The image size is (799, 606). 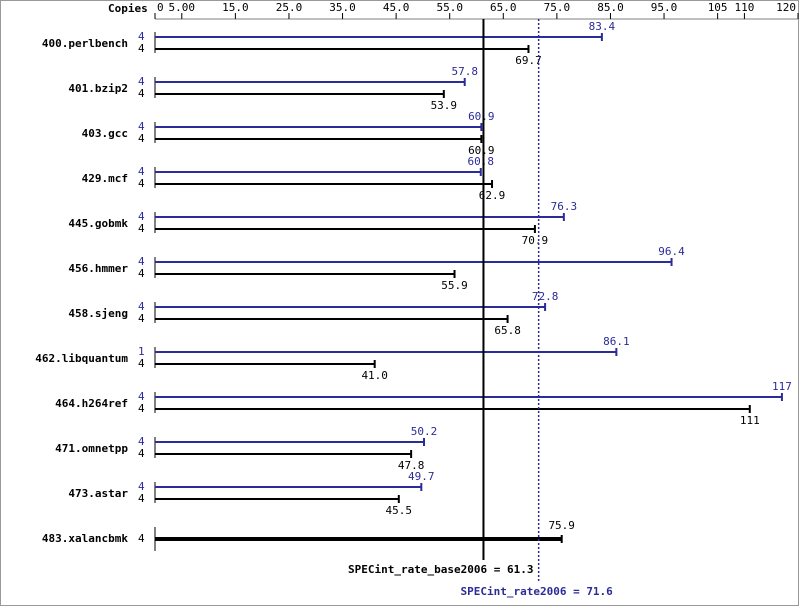 I want to click on value-label: 62.9, so click(x=492, y=195).